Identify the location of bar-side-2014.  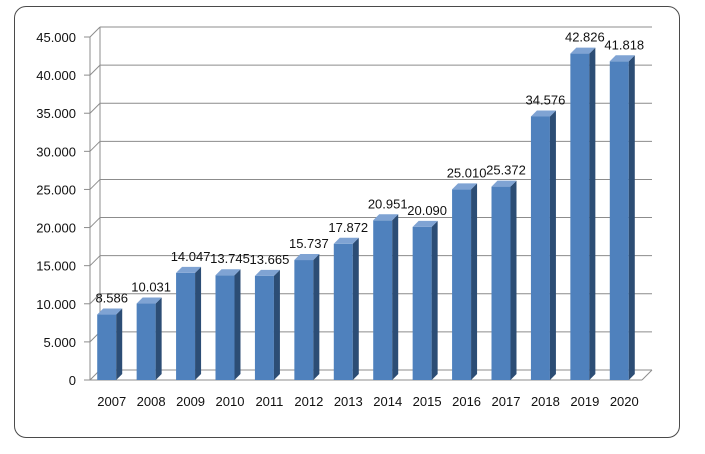
(395, 297).